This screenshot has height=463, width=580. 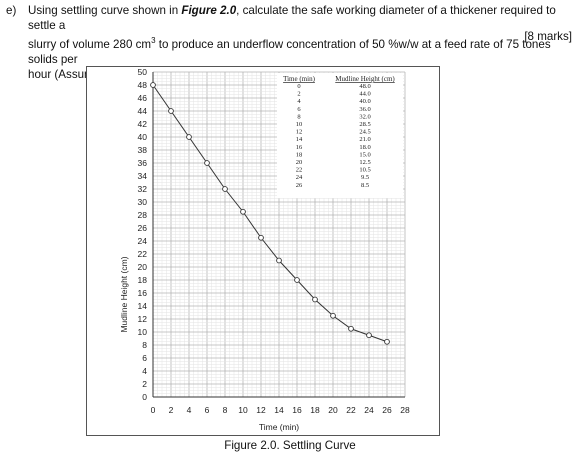 What do you see at coordinates (365, 185) in the screenshot?
I see `table-cell-height: 8.5` at bounding box center [365, 185].